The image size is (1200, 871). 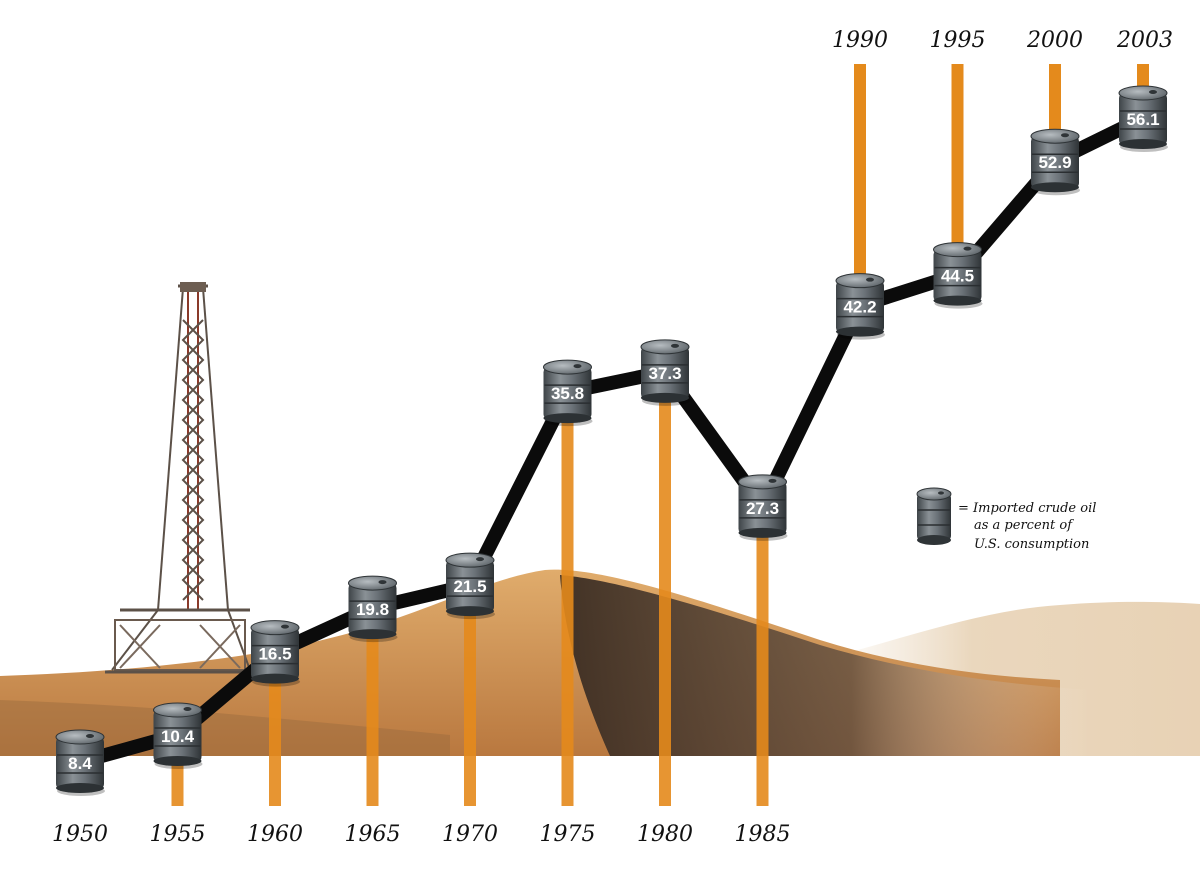 What do you see at coordinates (180, 478) in the screenshot?
I see `oil-rig-illustration` at bounding box center [180, 478].